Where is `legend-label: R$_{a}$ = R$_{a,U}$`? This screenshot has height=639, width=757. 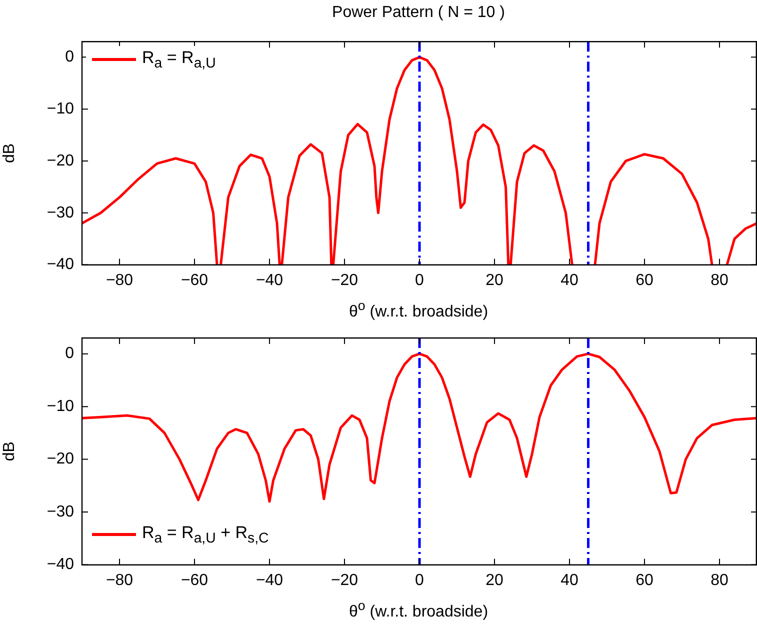
legend-label: R$_{a}$ = R$_{a,U}$ is located at coordinates (179, 59).